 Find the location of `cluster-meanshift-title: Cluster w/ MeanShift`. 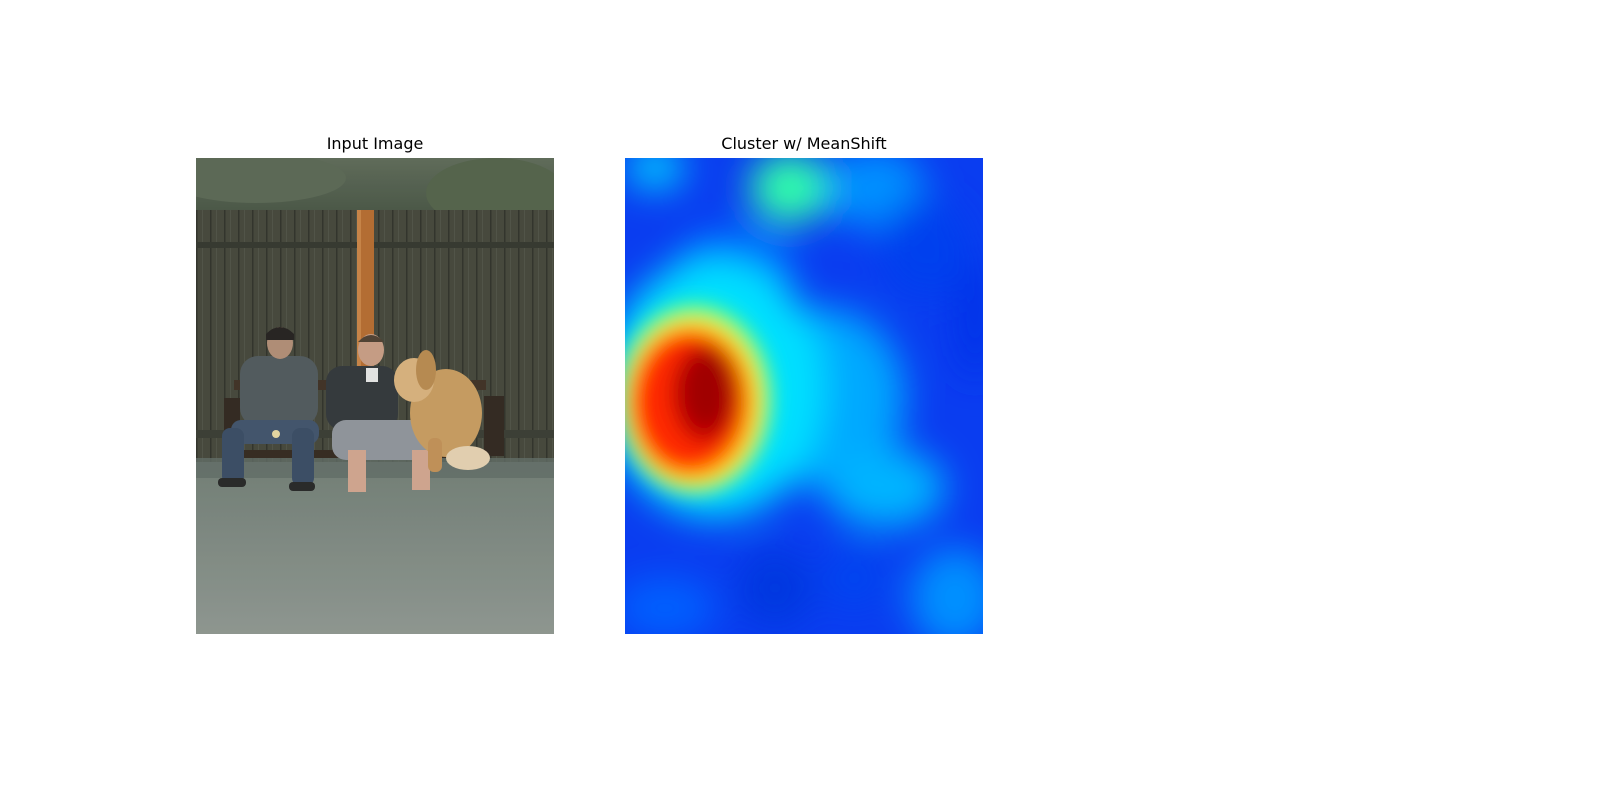

cluster-meanshift-title: Cluster w/ MeanShift is located at coordinates (804, 143).